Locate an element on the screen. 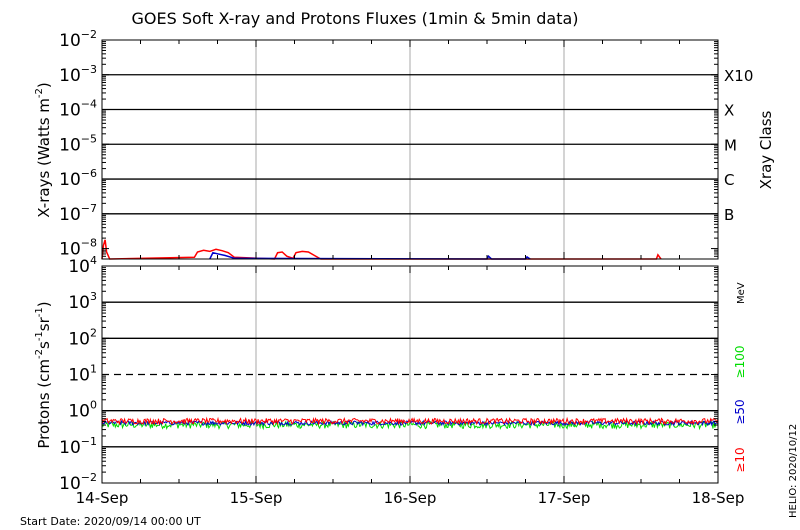  start-date-label: Start Date: 2020/09/14 00:00 UT is located at coordinates (110, 521).